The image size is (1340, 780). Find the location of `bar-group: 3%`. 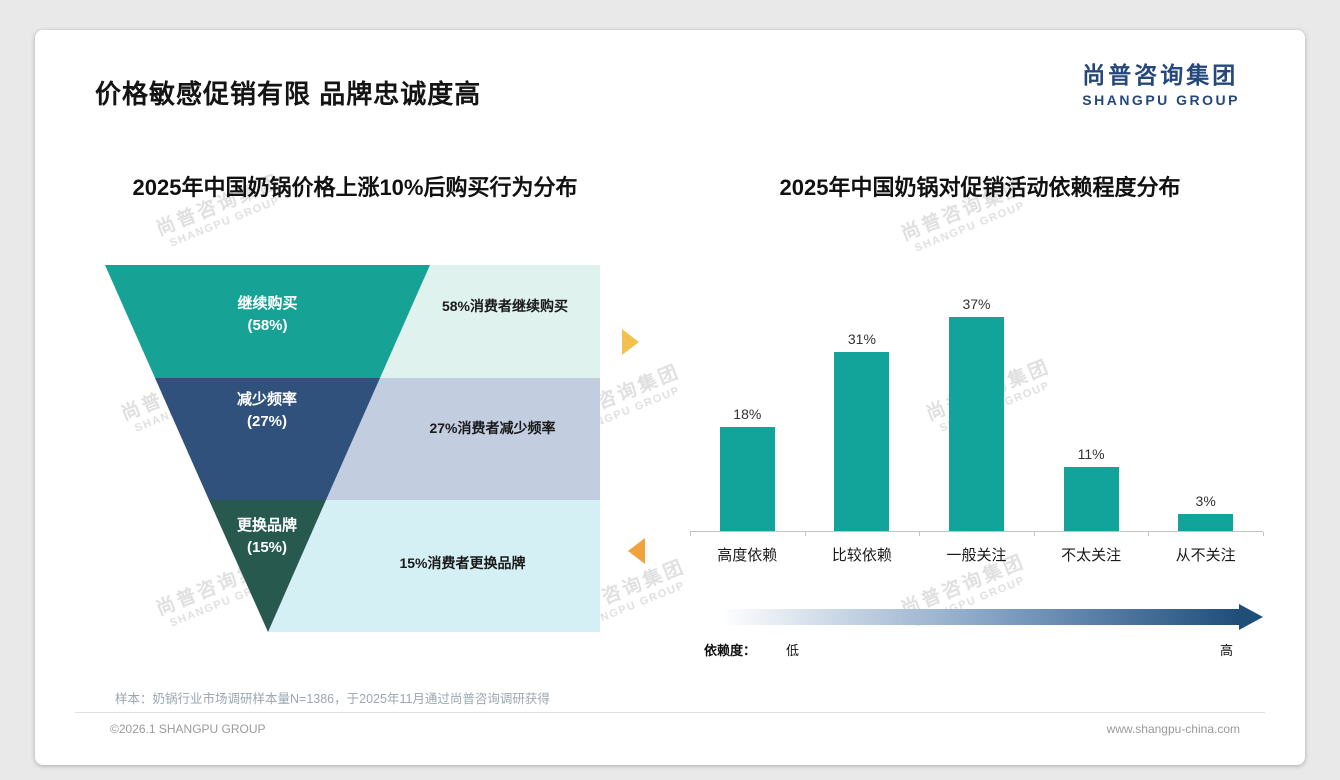

bar-group: 3% is located at coordinates (1205, 512).